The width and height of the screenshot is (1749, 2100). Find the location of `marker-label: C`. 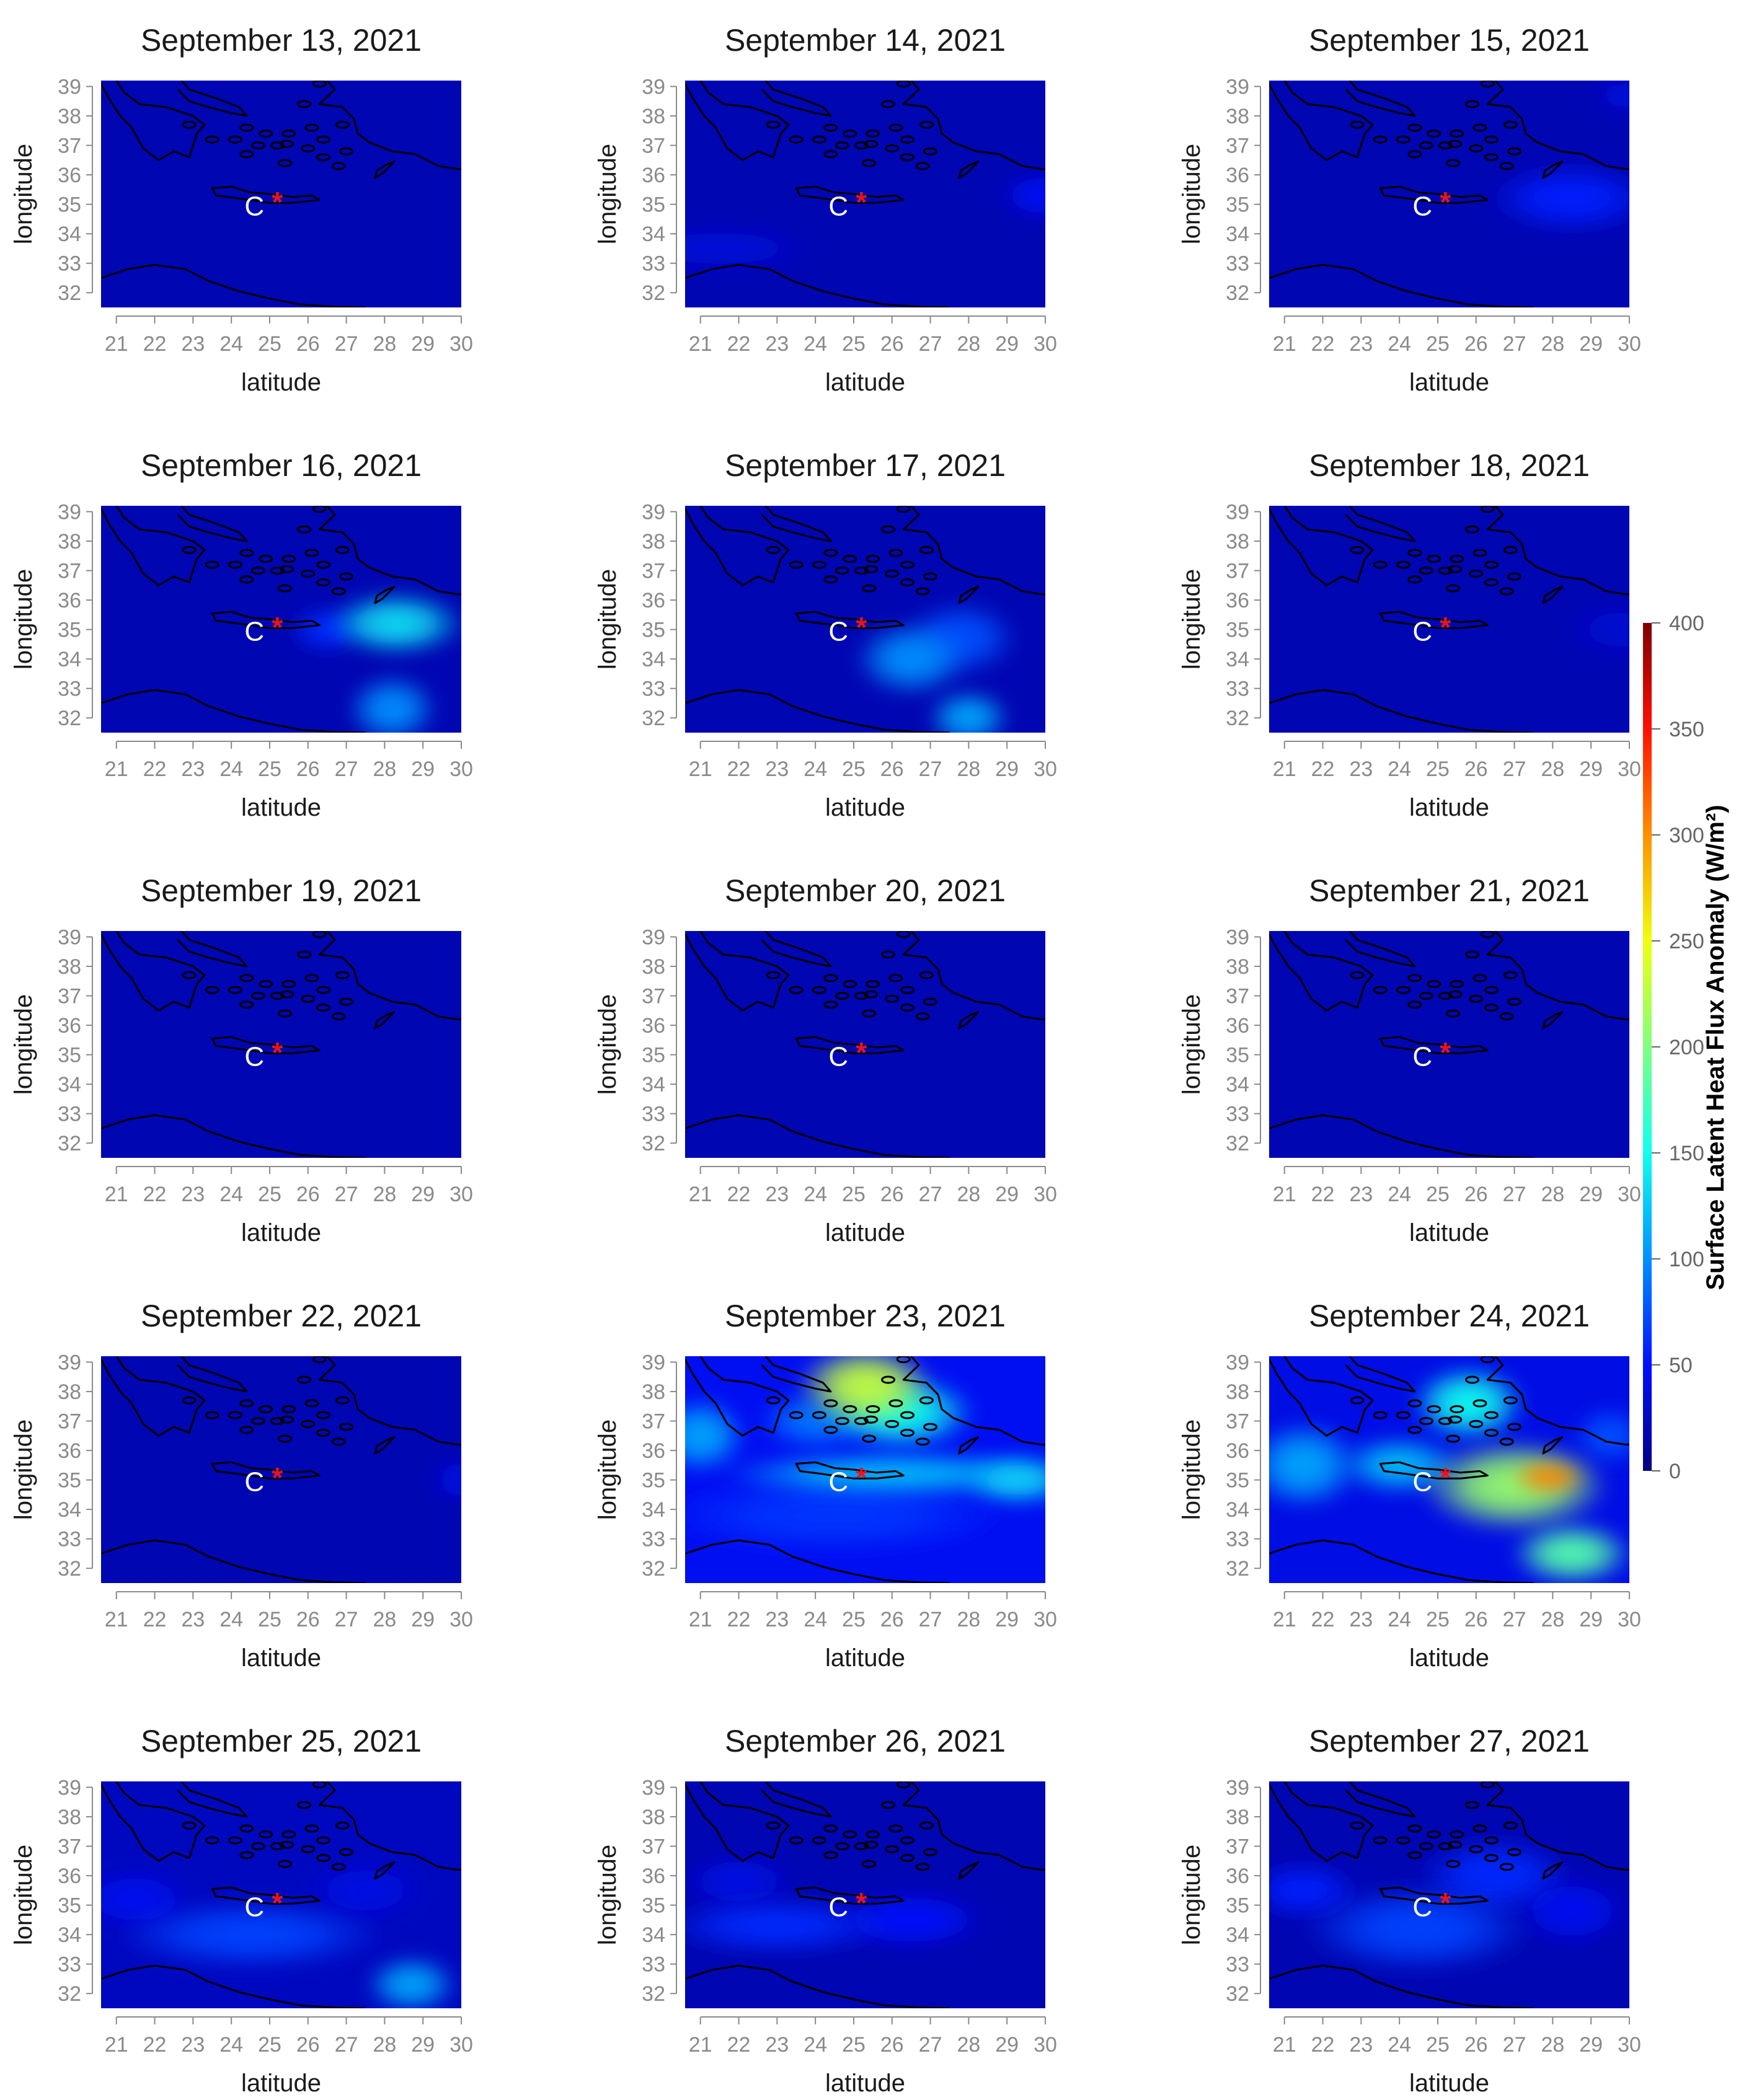

marker-label: C is located at coordinates (838, 1057).